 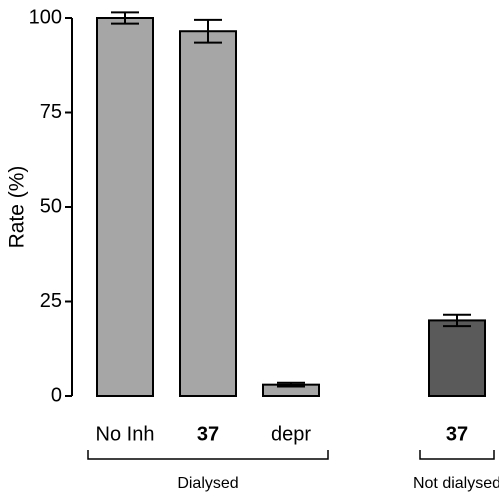 What do you see at coordinates (291, 434) in the screenshot?
I see `x-tick-label: depr` at bounding box center [291, 434].